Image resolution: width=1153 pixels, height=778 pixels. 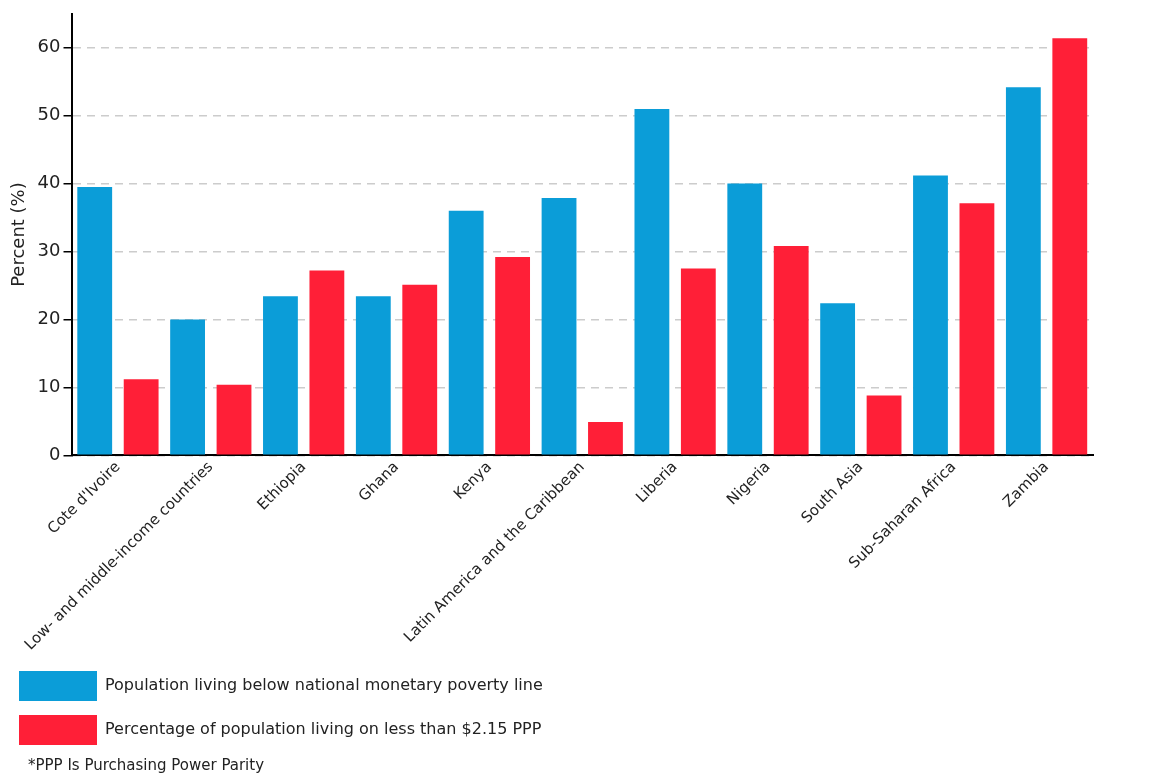 I want to click on y-tick-label: 60, so click(x=49, y=46).